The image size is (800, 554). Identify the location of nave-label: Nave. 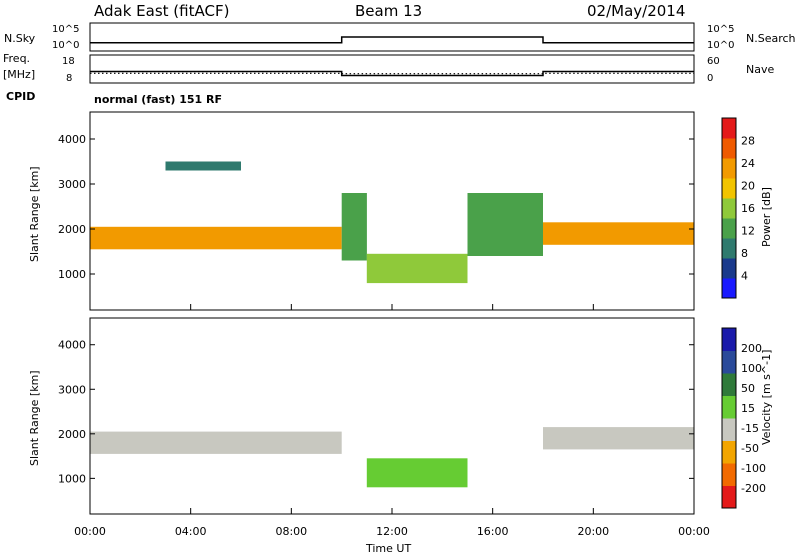
(760, 69).